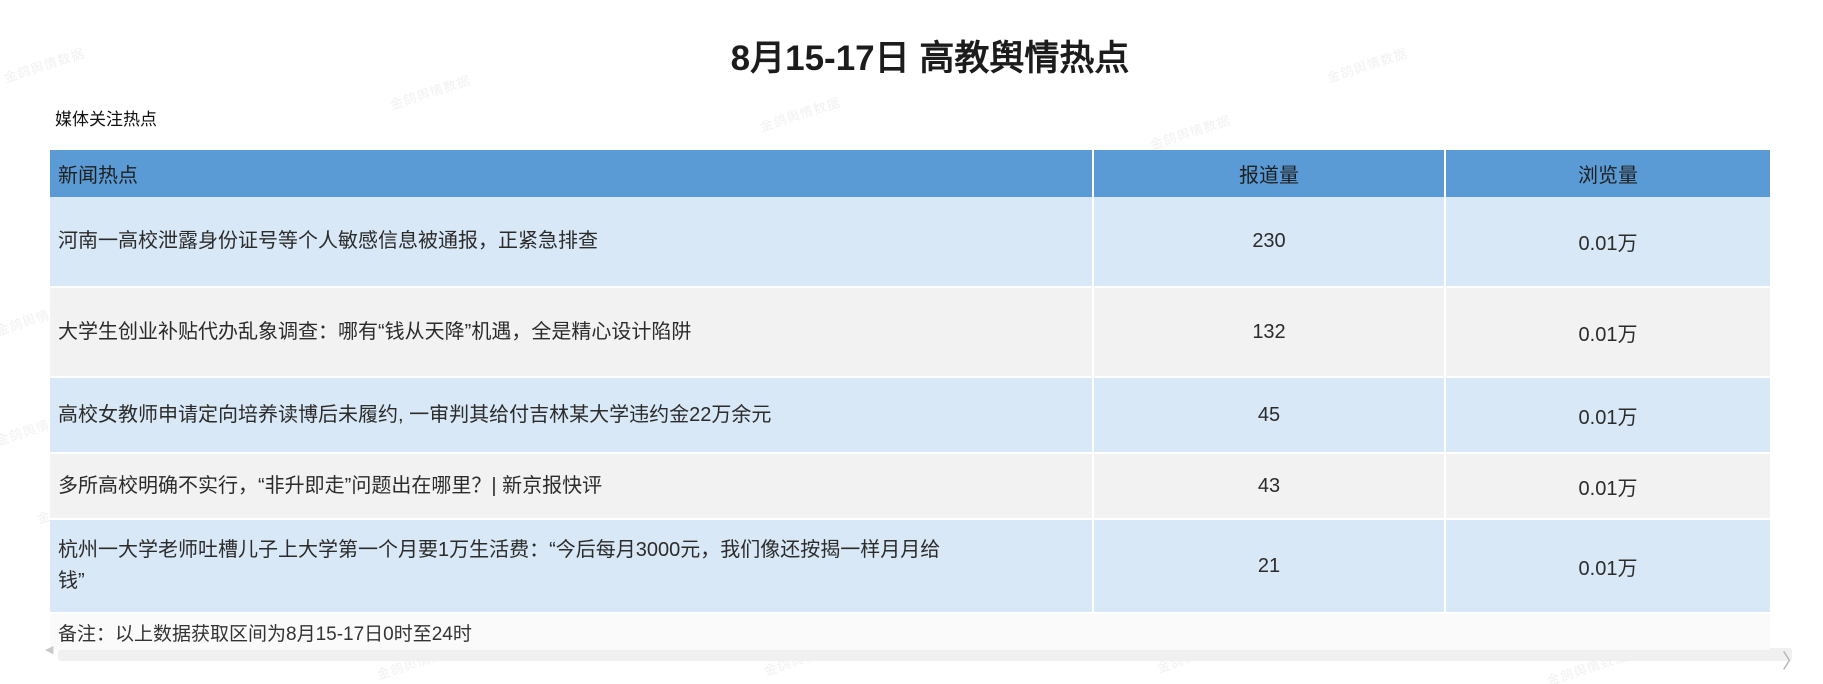 This screenshot has width=1823, height=684. What do you see at coordinates (49, 650) in the screenshot?
I see `prev-arrow-icon: ◀` at bounding box center [49, 650].